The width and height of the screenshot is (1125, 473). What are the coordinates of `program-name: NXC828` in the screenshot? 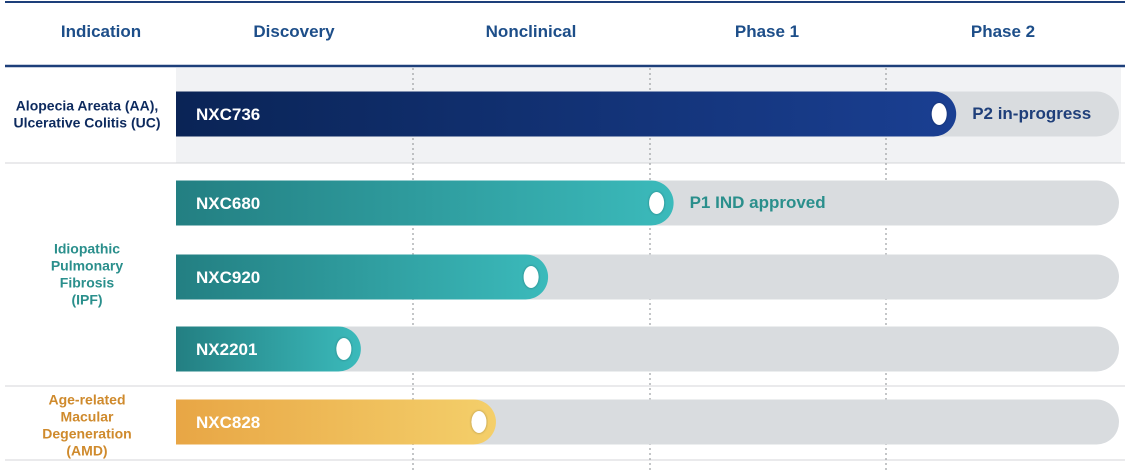 It's located at (228, 422).